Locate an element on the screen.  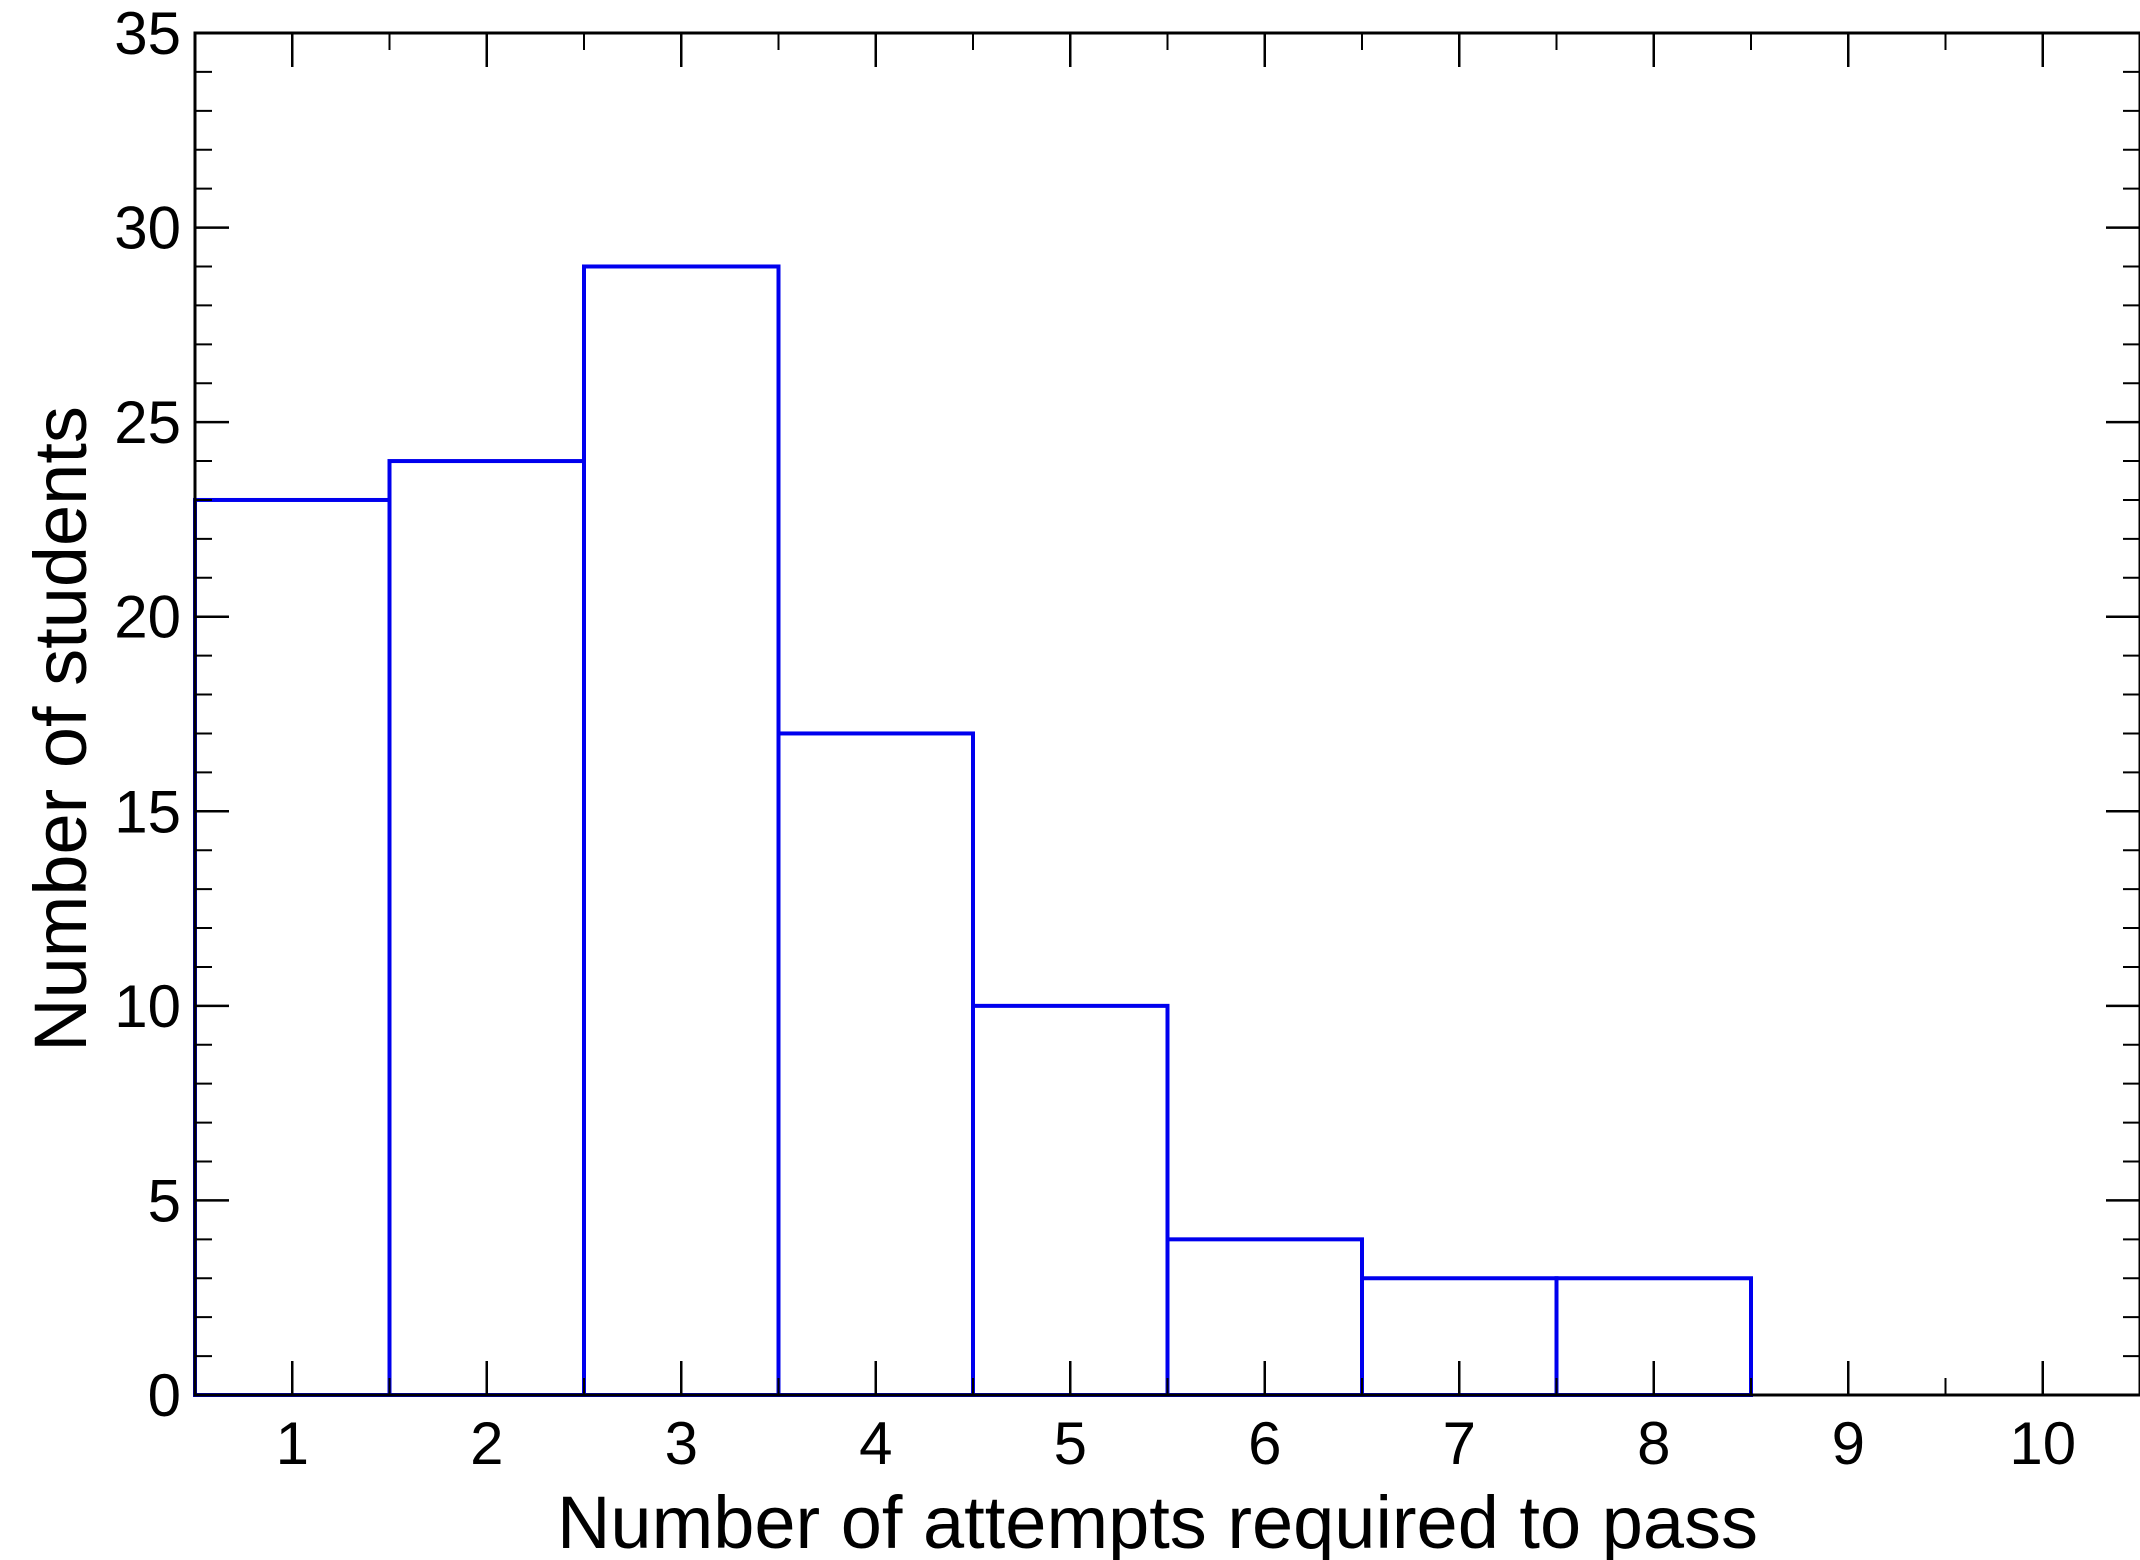
x-tick-label: 2 is located at coordinates (486, 1443).